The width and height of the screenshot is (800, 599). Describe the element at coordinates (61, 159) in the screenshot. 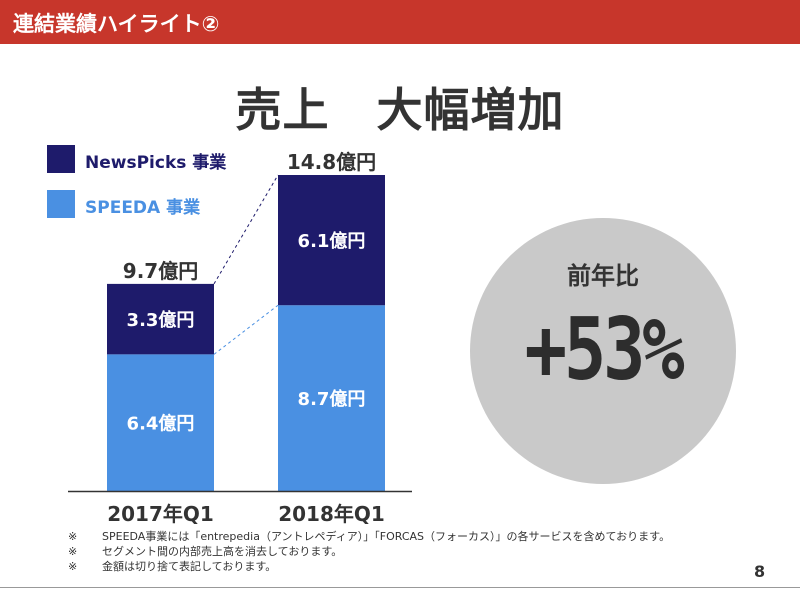

I see `legend-swatch-newspicks` at that location.